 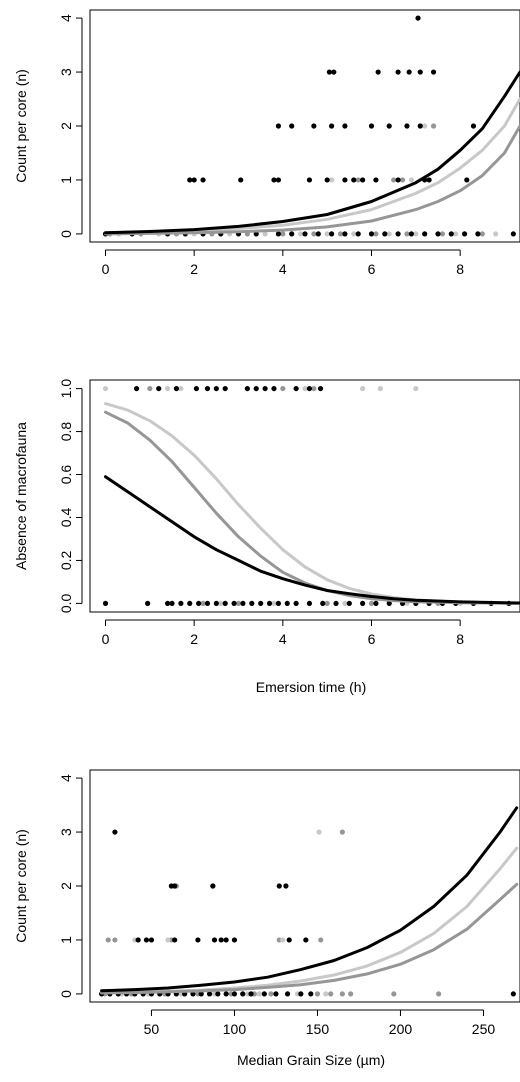 I want to click on y-tick-label: 0.0, so click(x=66, y=603).